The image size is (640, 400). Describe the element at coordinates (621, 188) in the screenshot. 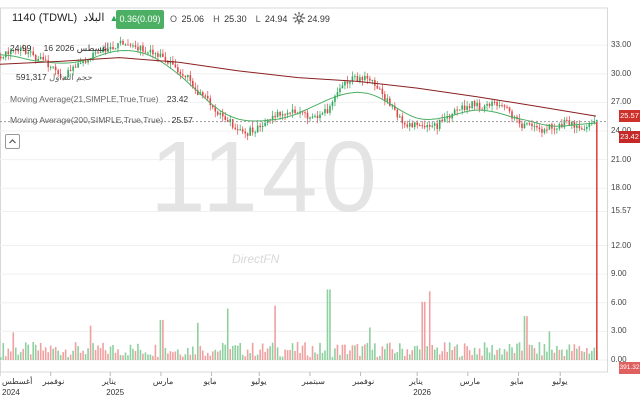

I see `y-tick-label: 18.00` at that location.